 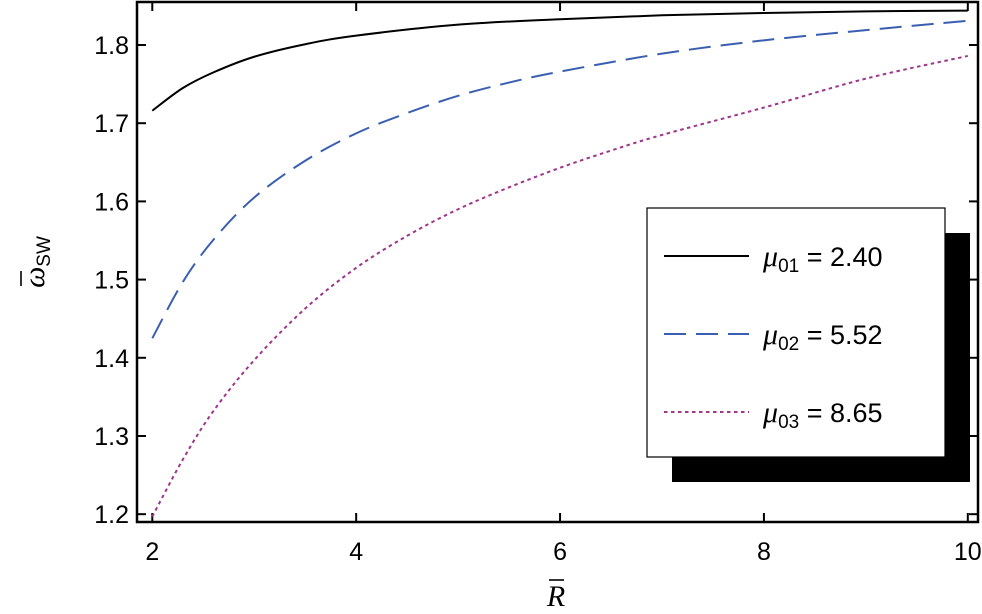 I want to click on x-axis-label: R, so click(x=555, y=596).